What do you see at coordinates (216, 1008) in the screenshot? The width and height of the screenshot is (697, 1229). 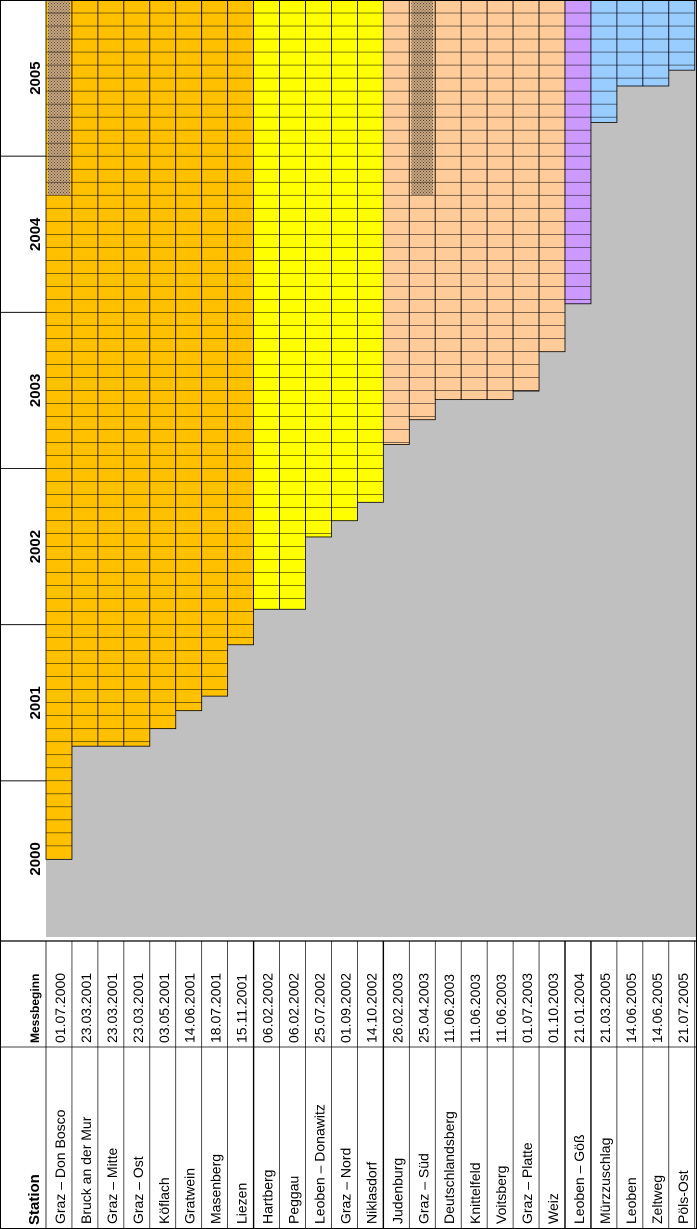 I see `start-date-label: 18.07.2001` at bounding box center [216, 1008].